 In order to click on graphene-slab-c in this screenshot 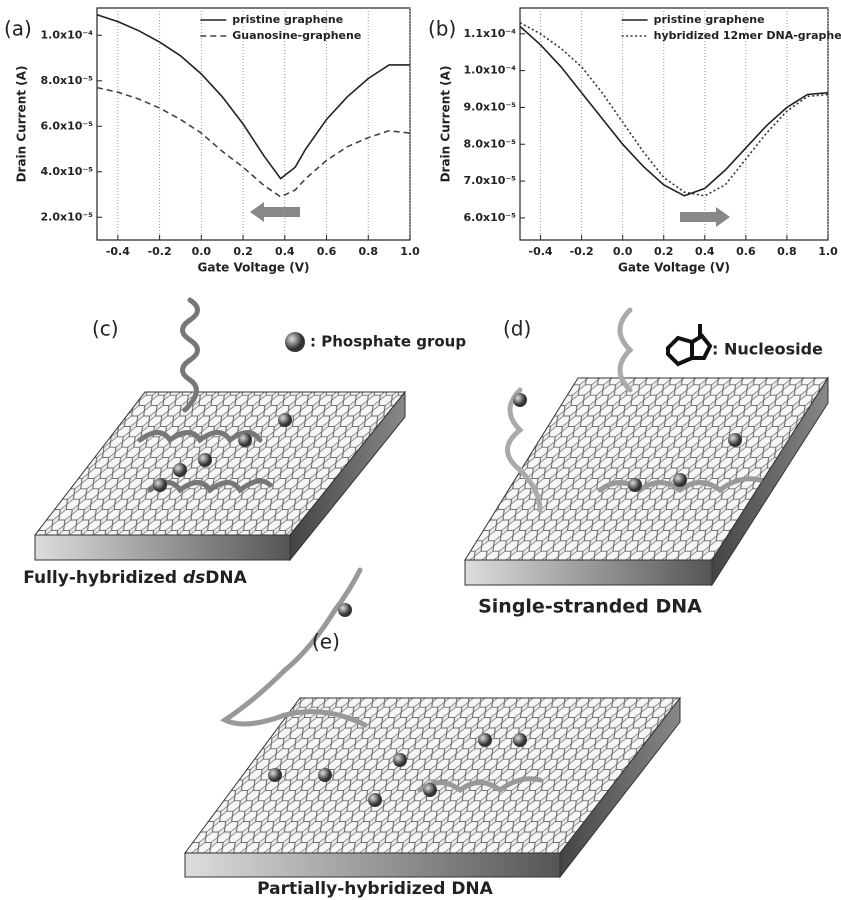, I will do `click(220, 476)`.